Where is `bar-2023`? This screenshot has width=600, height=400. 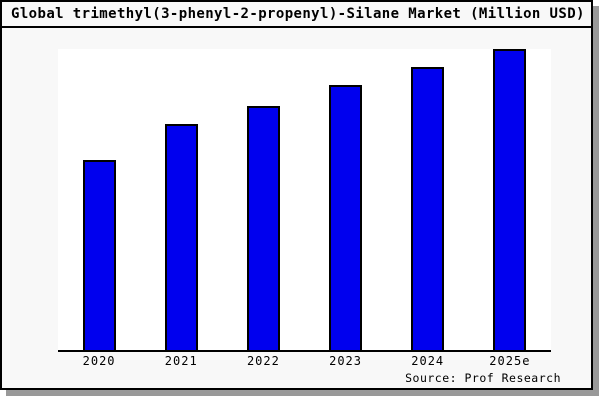
bar-2023 is located at coordinates (346, 217).